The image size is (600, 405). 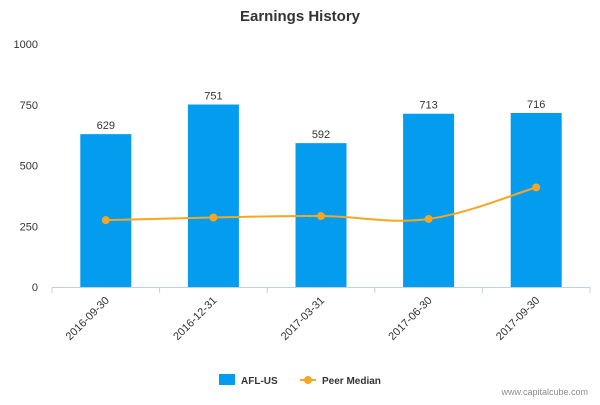 I want to click on bar-data-label: 713, so click(x=428, y=106).